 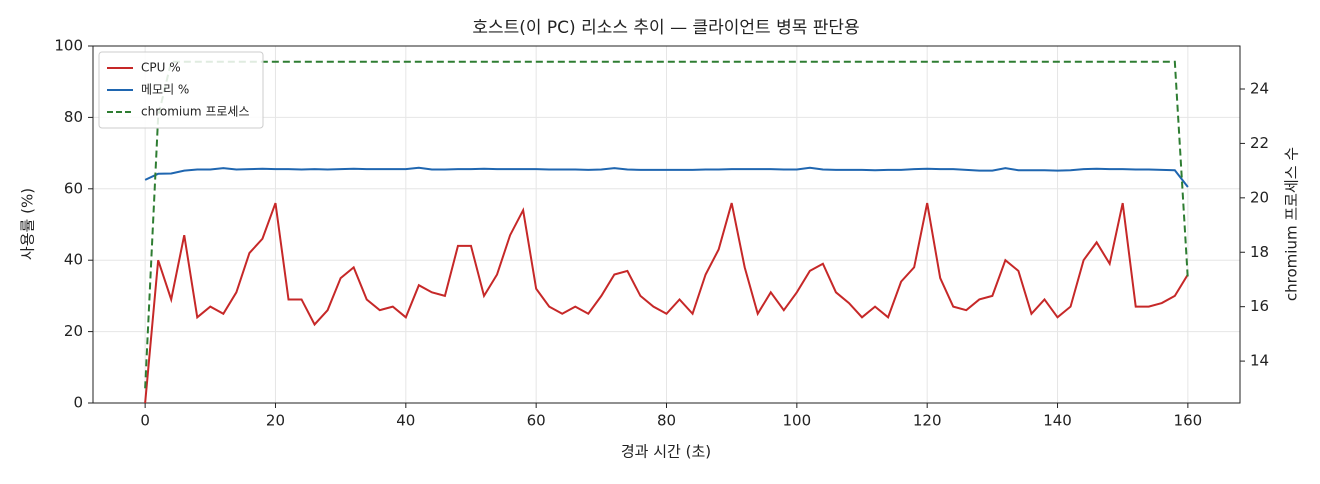 What do you see at coordinates (666, 177) in the screenshot?
I see `data-line` at bounding box center [666, 177].